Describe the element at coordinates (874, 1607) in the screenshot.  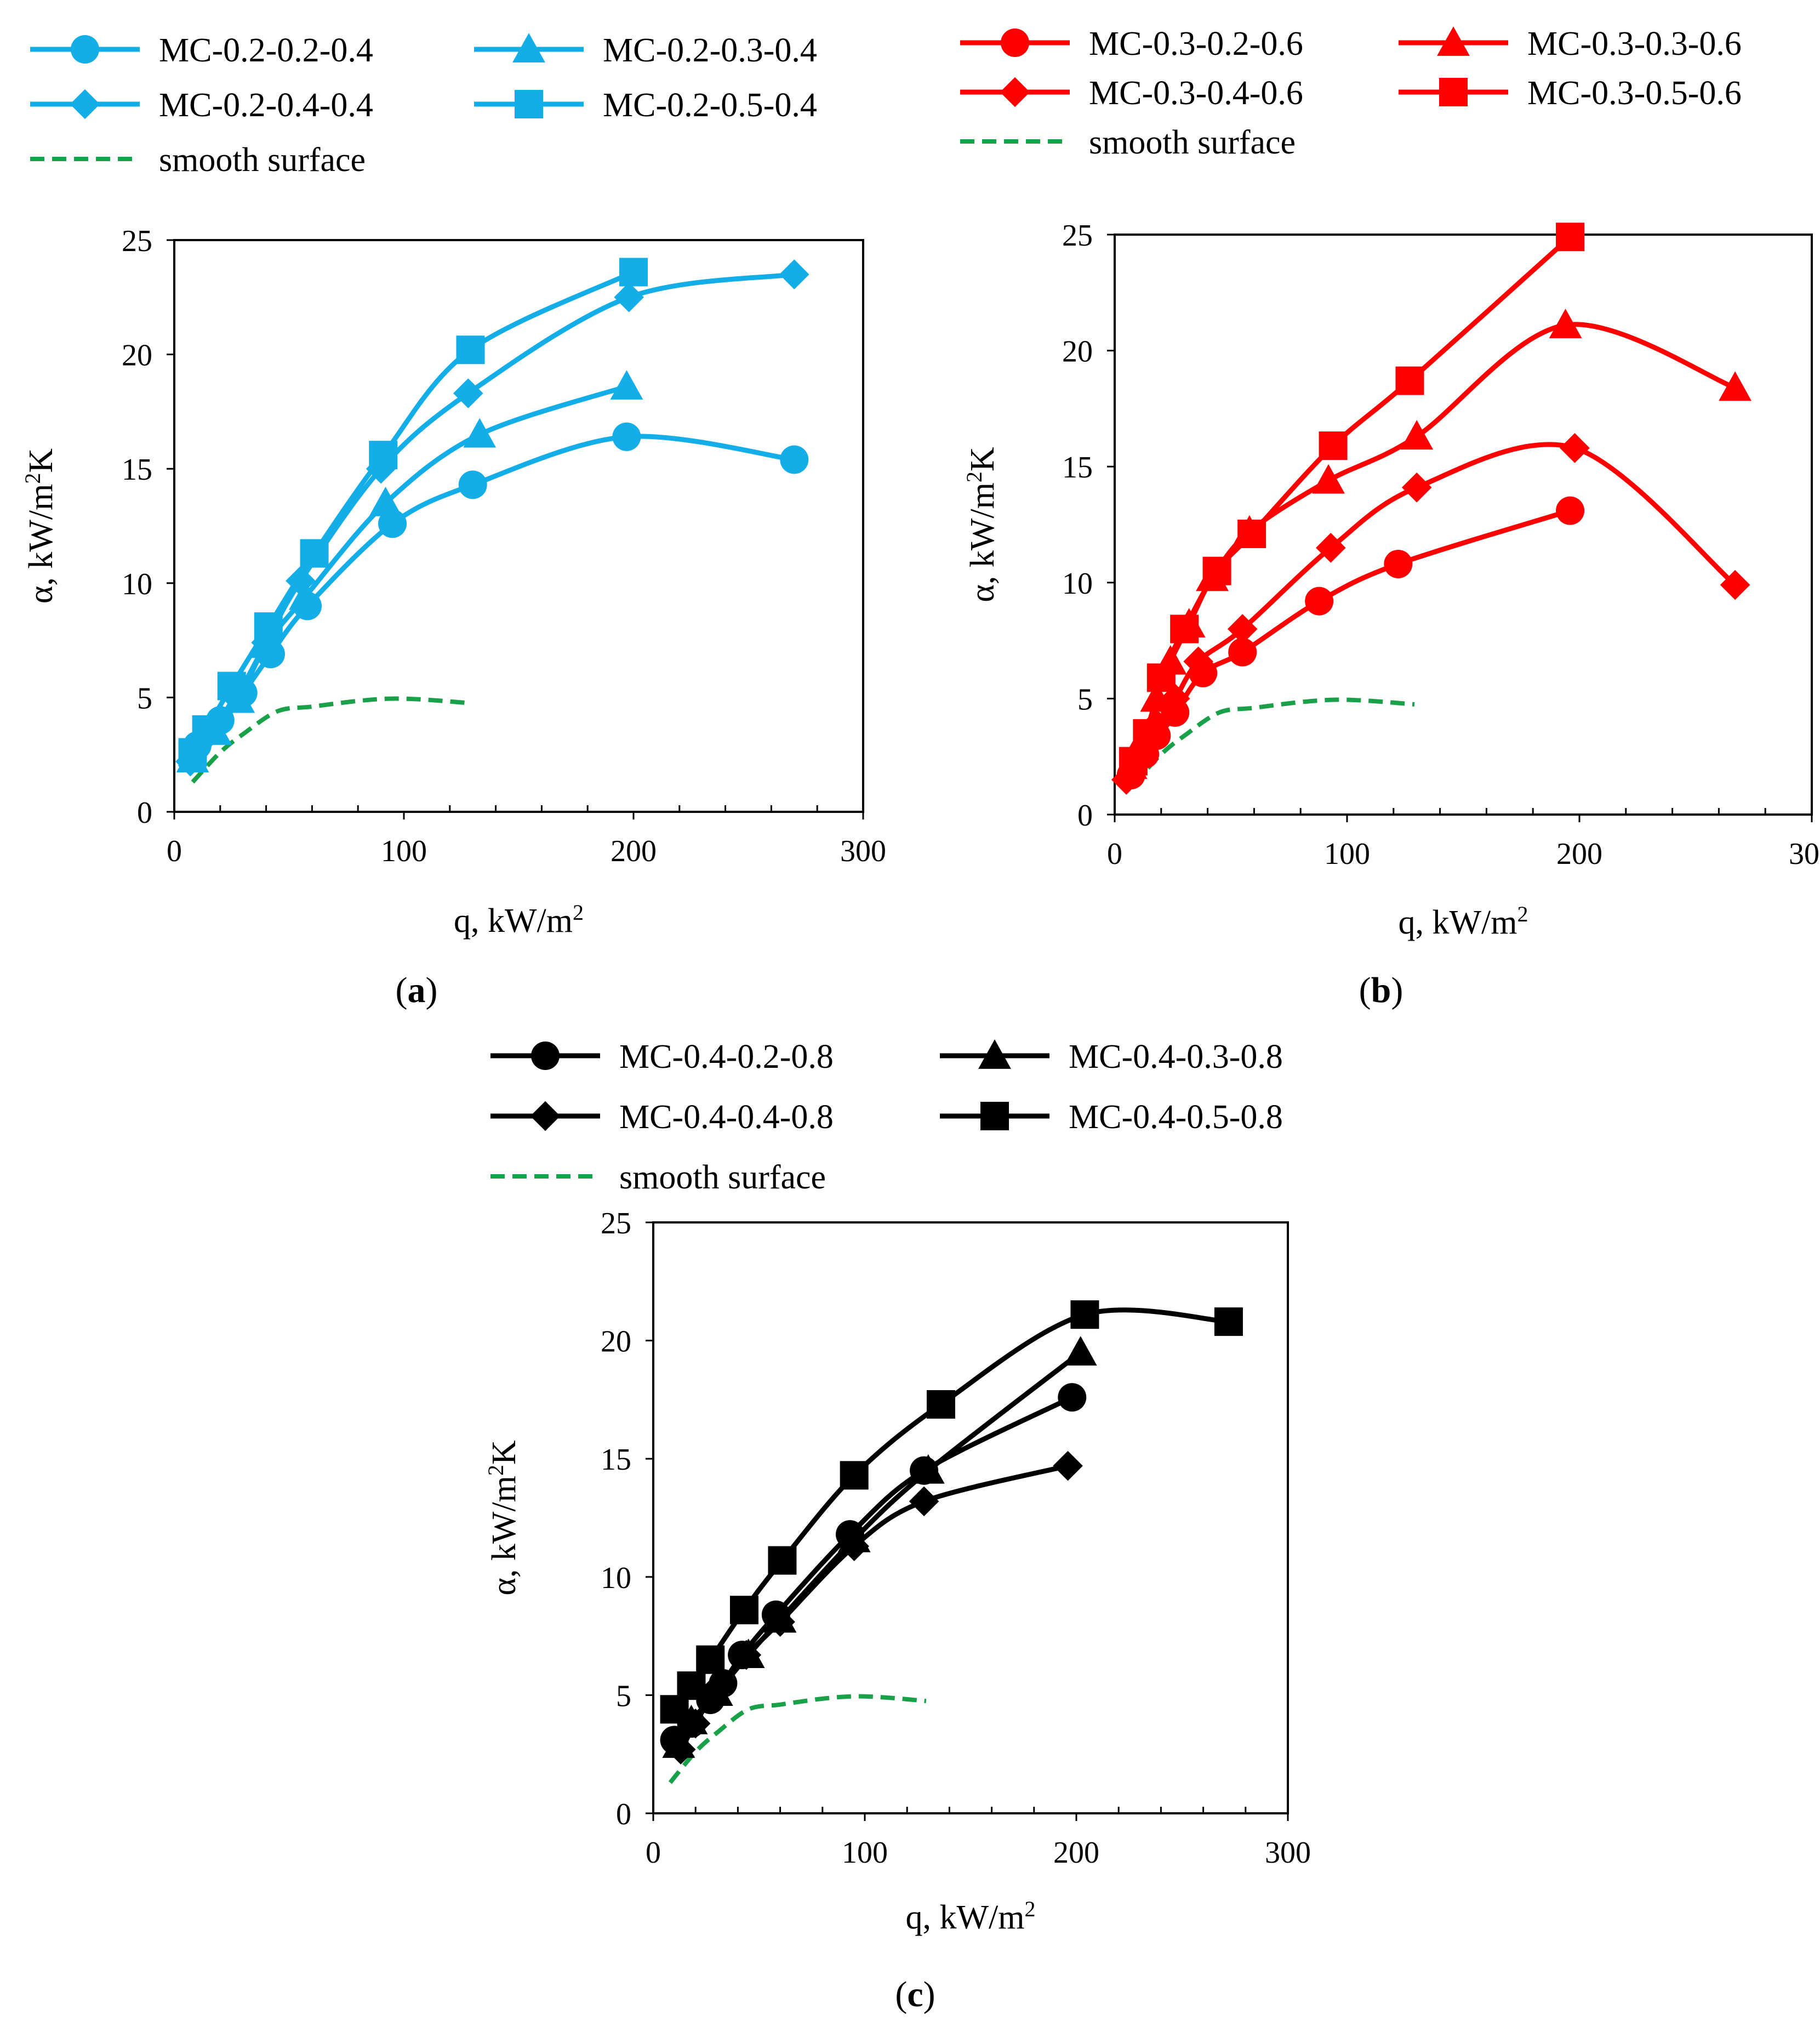
I see `series-MC-0.4-0.4-0.8` at that location.